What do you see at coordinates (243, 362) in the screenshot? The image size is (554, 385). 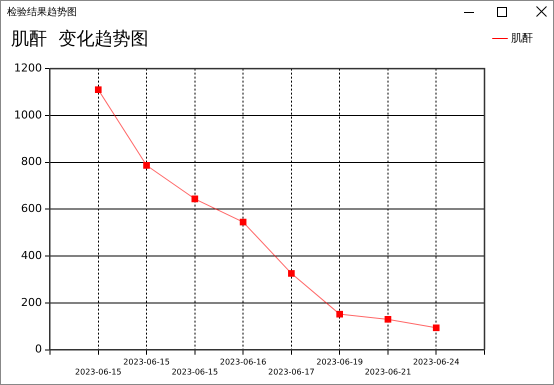 I see `x-tick-label: 2023-06-16` at bounding box center [243, 362].